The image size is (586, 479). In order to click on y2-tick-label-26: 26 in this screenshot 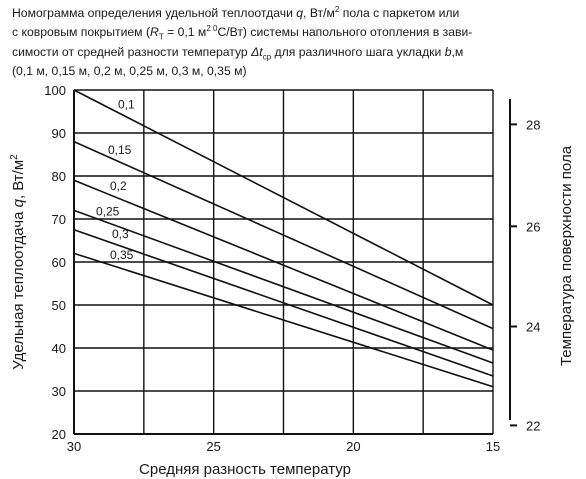, I will do `click(533, 226)`.